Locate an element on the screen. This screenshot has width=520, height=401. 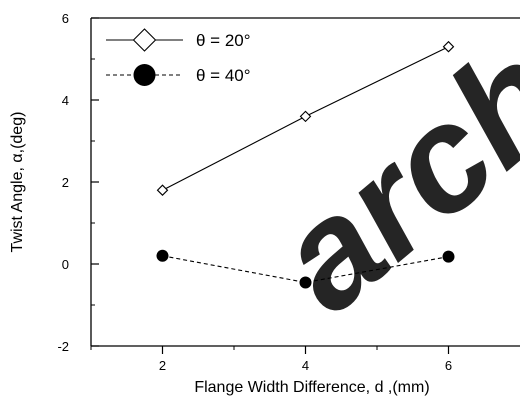
x-tick-label: 6 is located at coordinates (448, 365).